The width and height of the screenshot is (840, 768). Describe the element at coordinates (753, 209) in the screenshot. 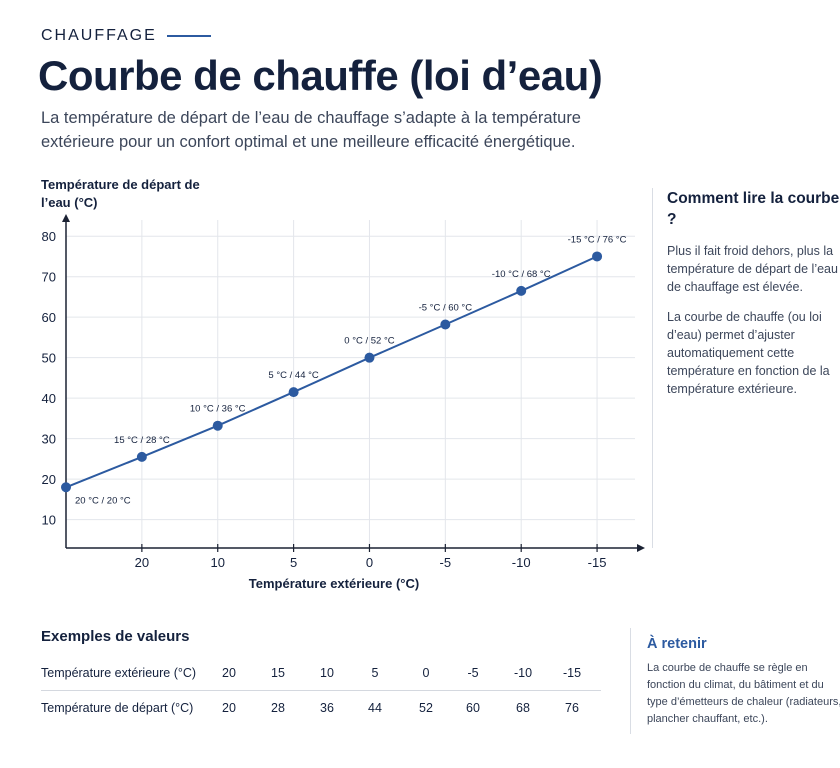

I see `how-to-read-heading: Comment lire la courbe ?` at that location.